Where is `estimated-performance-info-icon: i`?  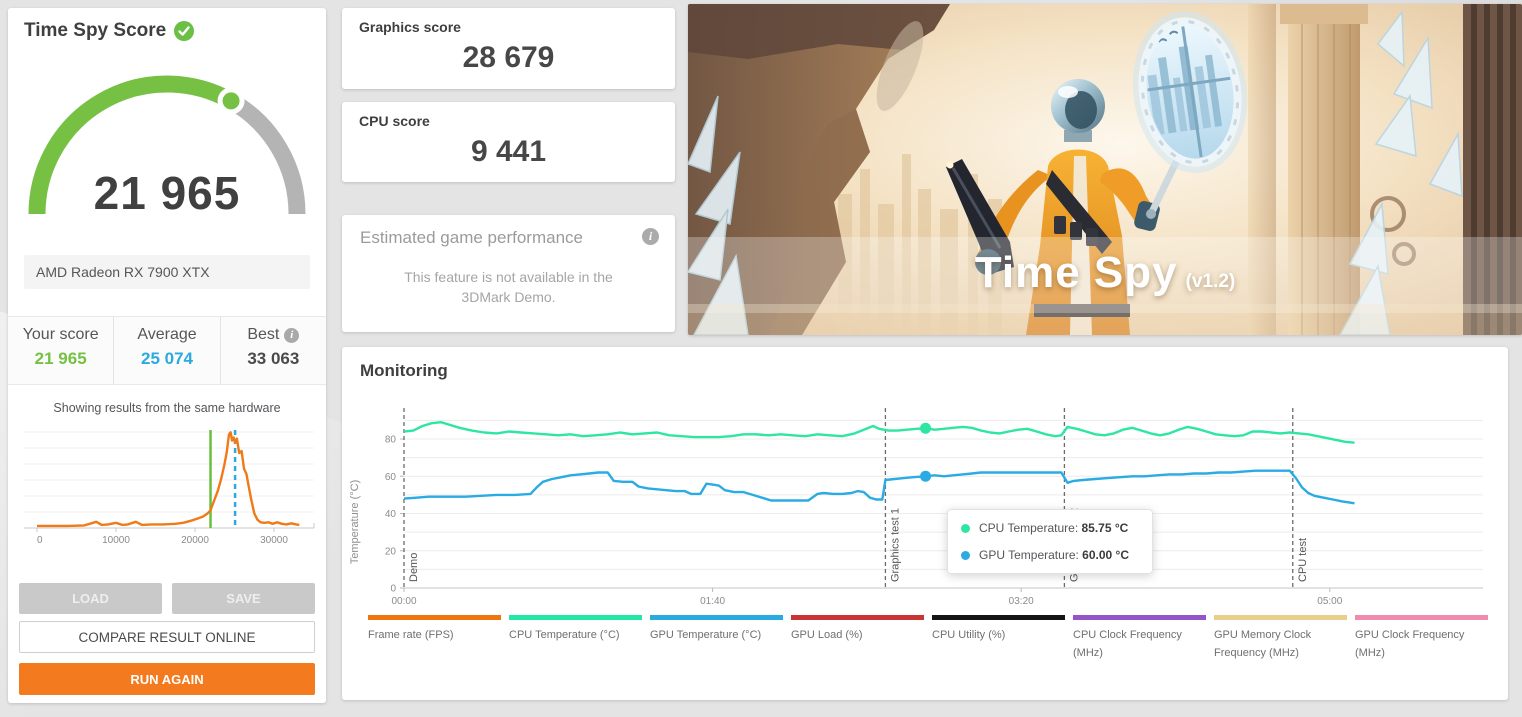
estimated-performance-info-icon: i is located at coordinates (650, 236).